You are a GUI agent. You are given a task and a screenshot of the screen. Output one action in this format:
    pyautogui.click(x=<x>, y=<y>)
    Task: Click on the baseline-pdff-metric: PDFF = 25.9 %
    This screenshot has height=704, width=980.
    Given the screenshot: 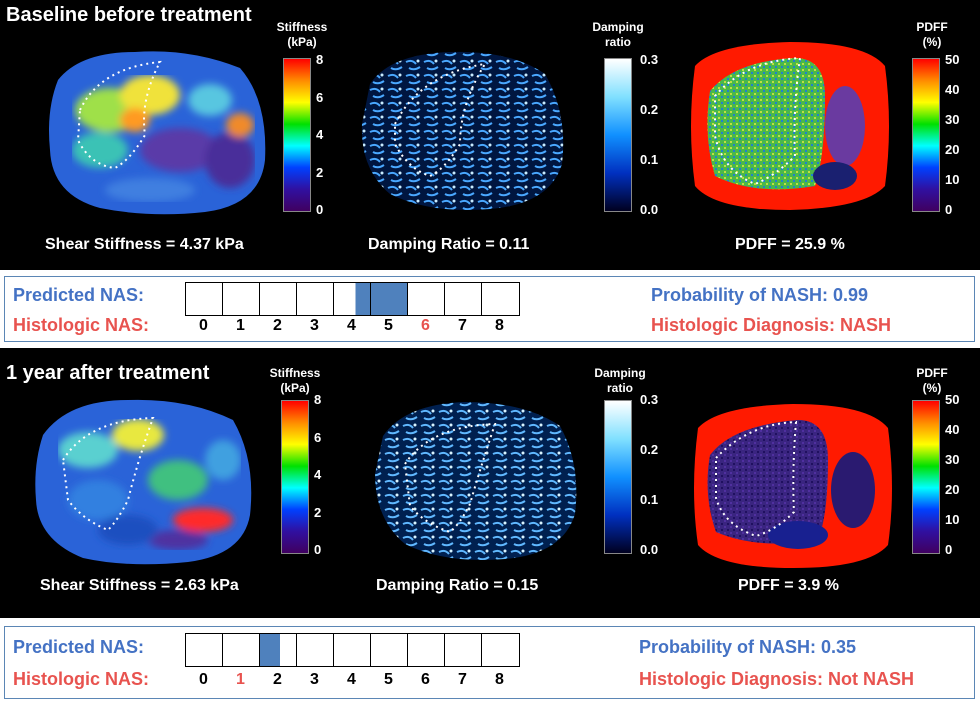 What is the action you would take?
    pyautogui.click(x=790, y=244)
    